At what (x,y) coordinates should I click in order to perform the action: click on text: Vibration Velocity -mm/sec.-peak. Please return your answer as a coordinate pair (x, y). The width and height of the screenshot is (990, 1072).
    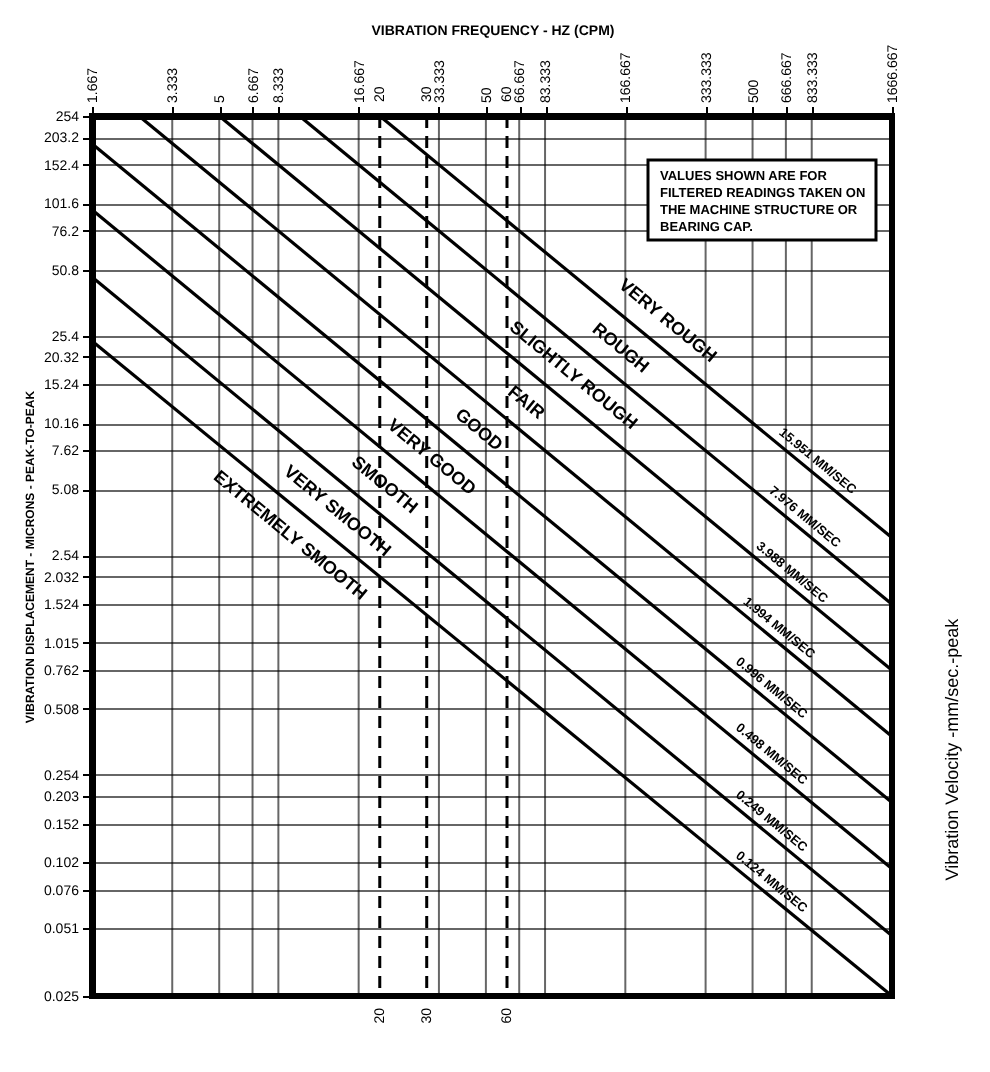
    Looking at the image, I should click on (952, 749).